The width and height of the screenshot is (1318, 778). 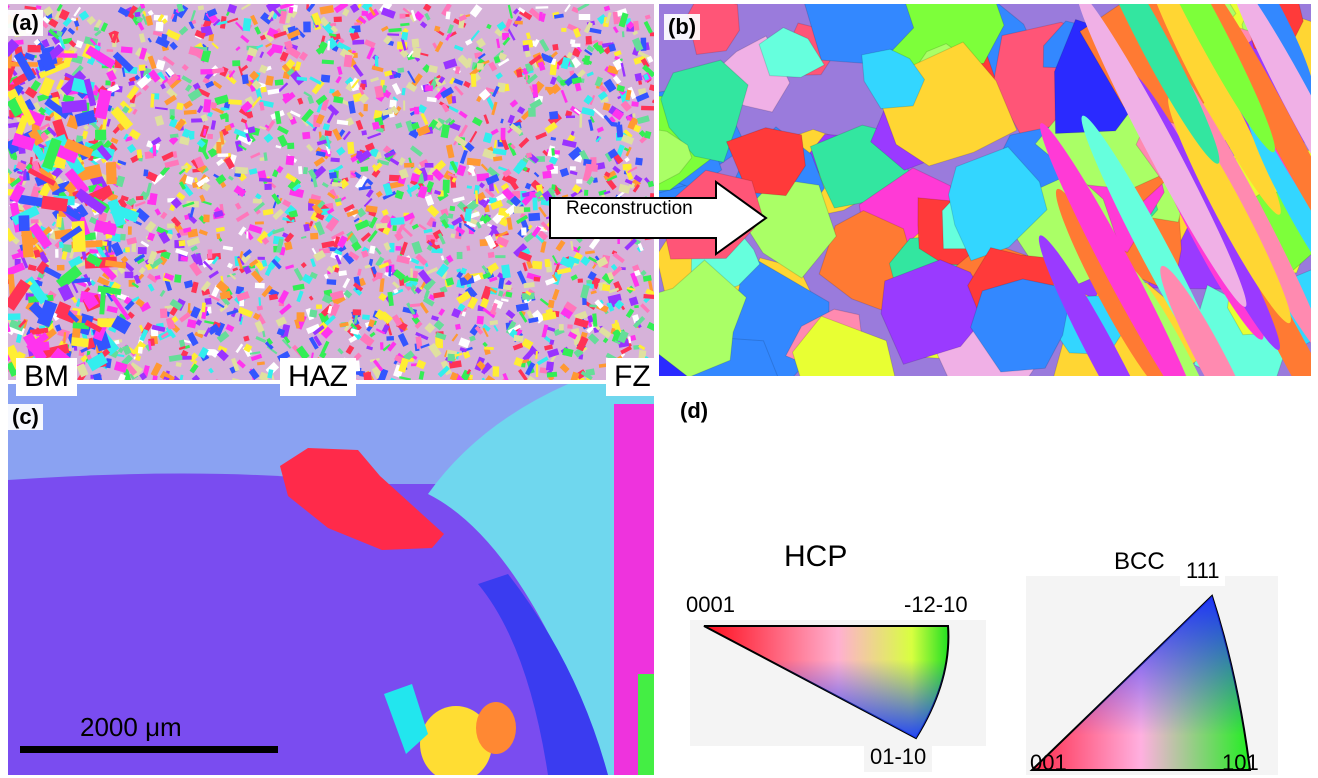 I want to click on panel-c-label: (c), so click(x=25, y=417).